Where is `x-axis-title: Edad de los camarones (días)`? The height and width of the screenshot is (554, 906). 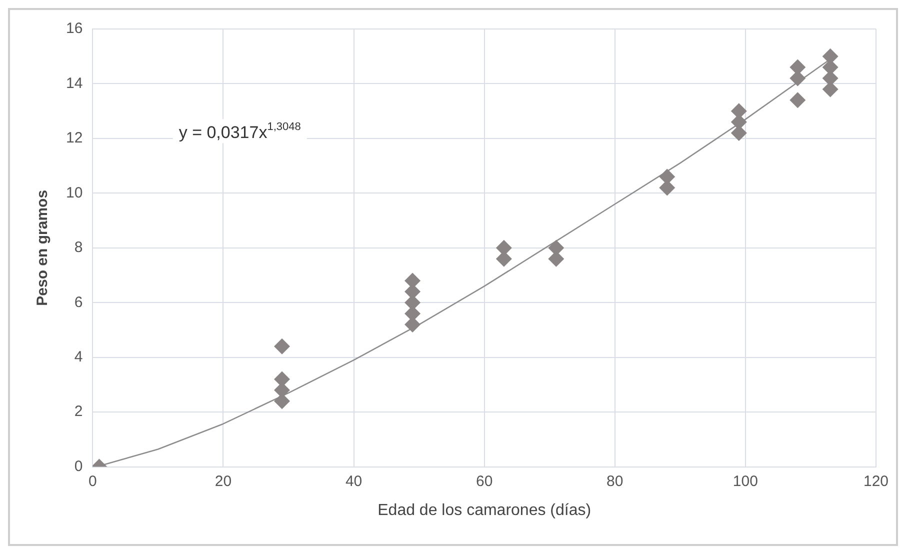 x-axis-title: Edad de los camarones (días) is located at coordinates (485, 510).